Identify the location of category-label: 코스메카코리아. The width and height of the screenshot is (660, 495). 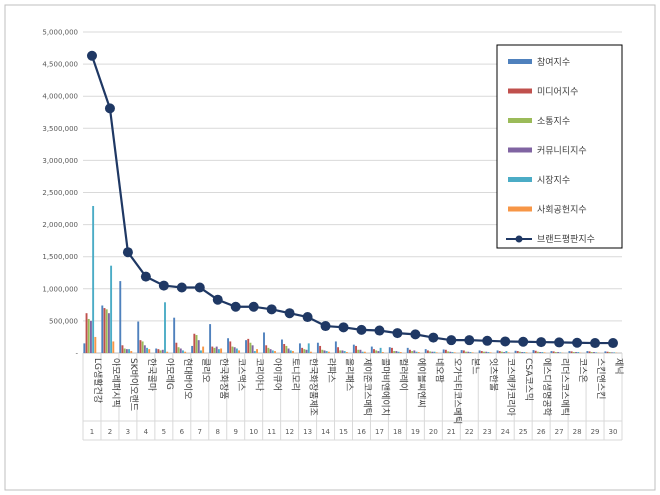
(510, 387).